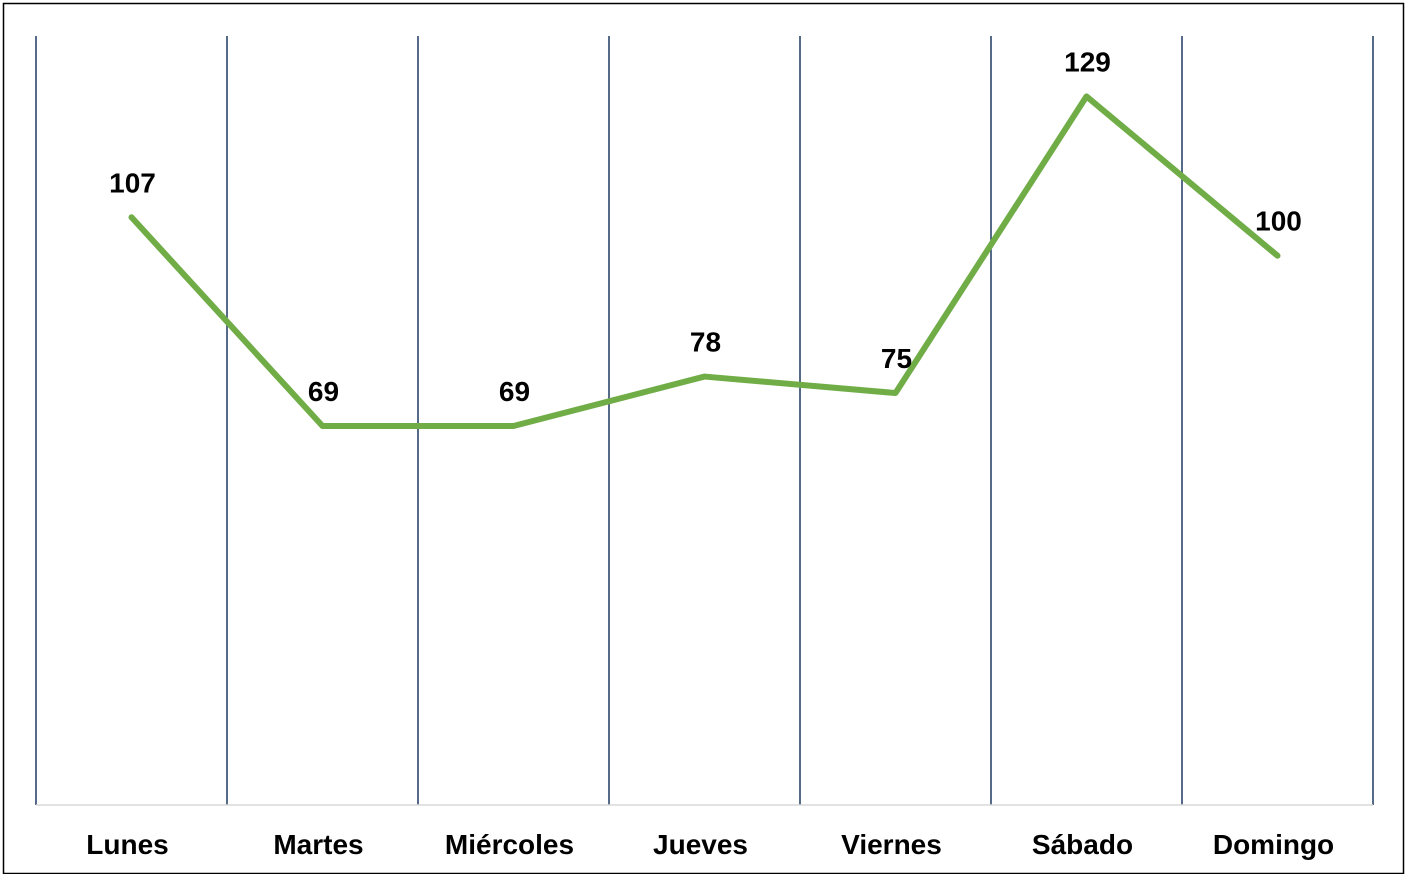 This screenshot has width=1409, height=874. I want to click on x-tick-label: Jueves, so click(700, 844).